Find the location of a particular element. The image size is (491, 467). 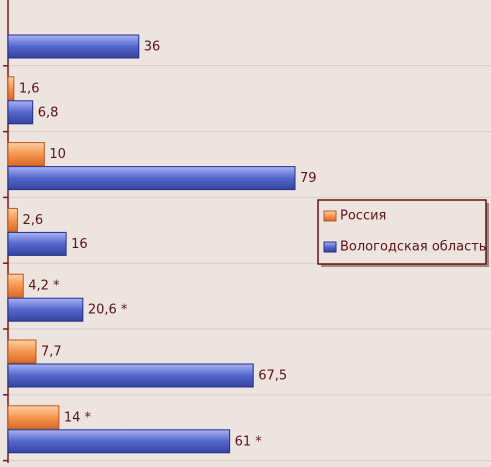

value-label: 61 * is located at coordinates (249, 441).